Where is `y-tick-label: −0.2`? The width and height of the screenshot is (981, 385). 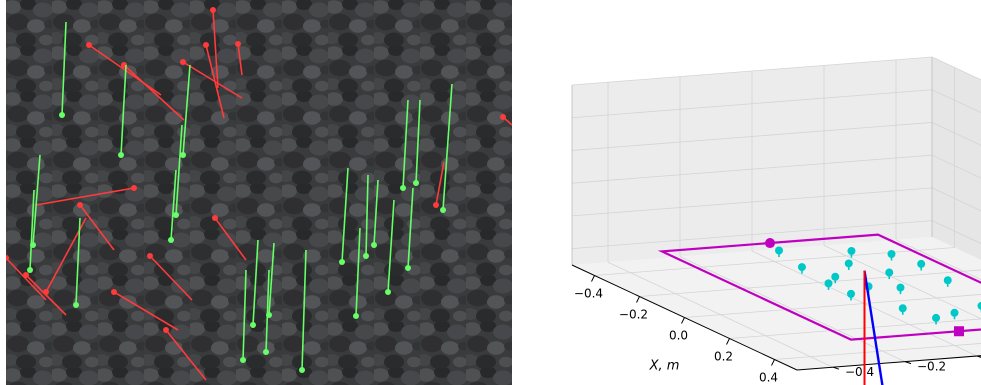
y-tick-label: −0.2 is located at coordinates (931, 367).